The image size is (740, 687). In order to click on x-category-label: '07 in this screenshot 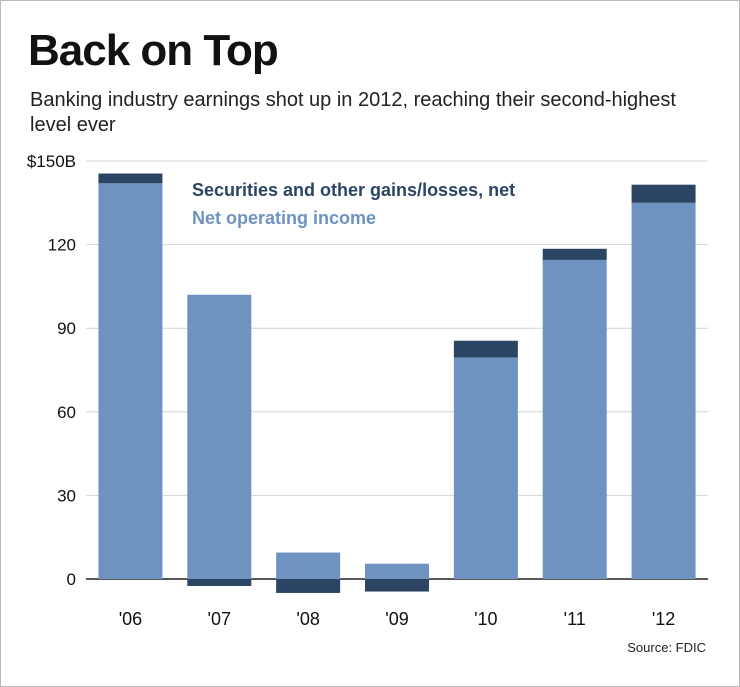, I will do `click(219, 619)`.